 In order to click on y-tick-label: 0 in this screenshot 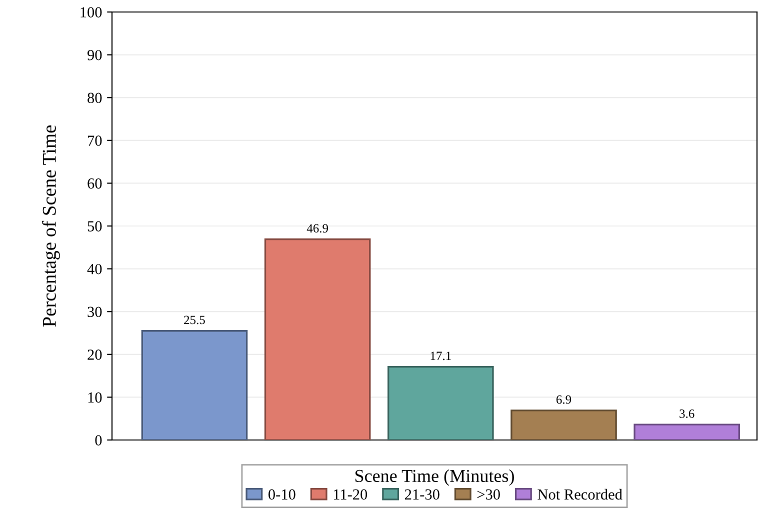, I will do `click(98, 440)`.